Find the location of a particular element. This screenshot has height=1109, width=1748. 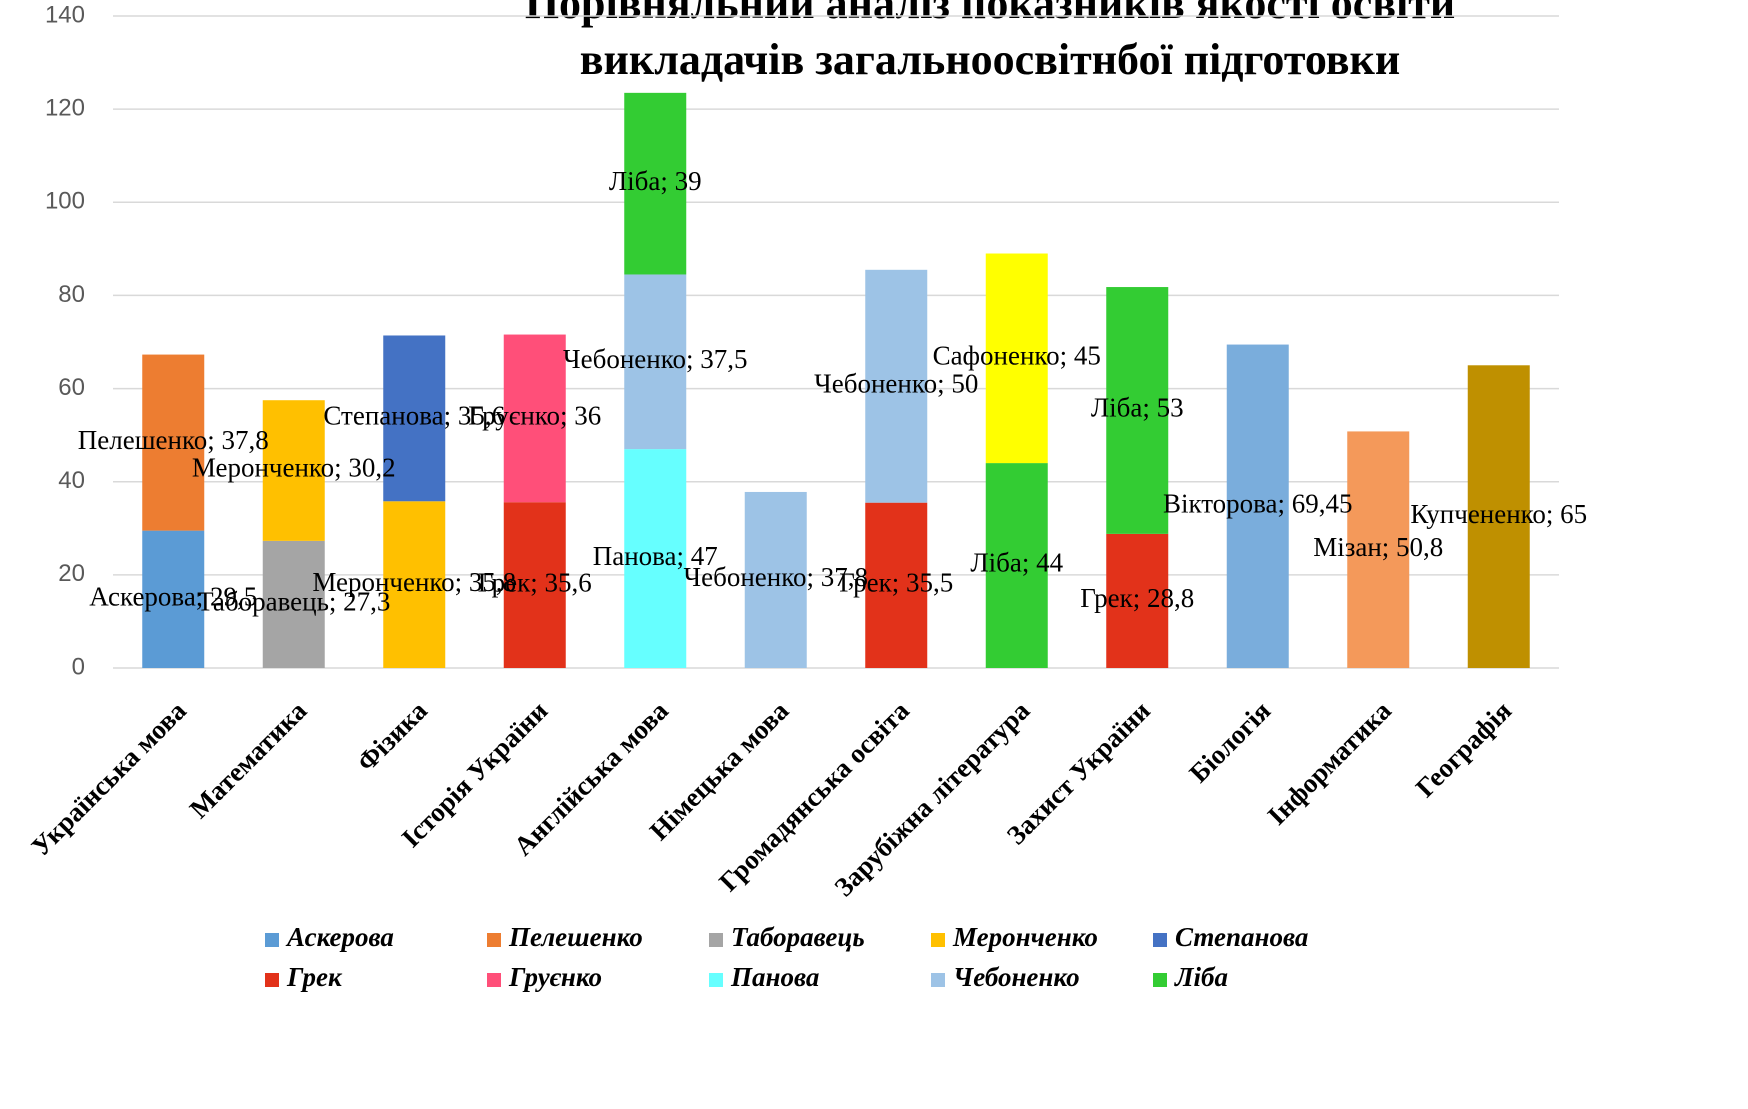

data-label: Степанова; 35,6 is located at coordinates (414, 416).